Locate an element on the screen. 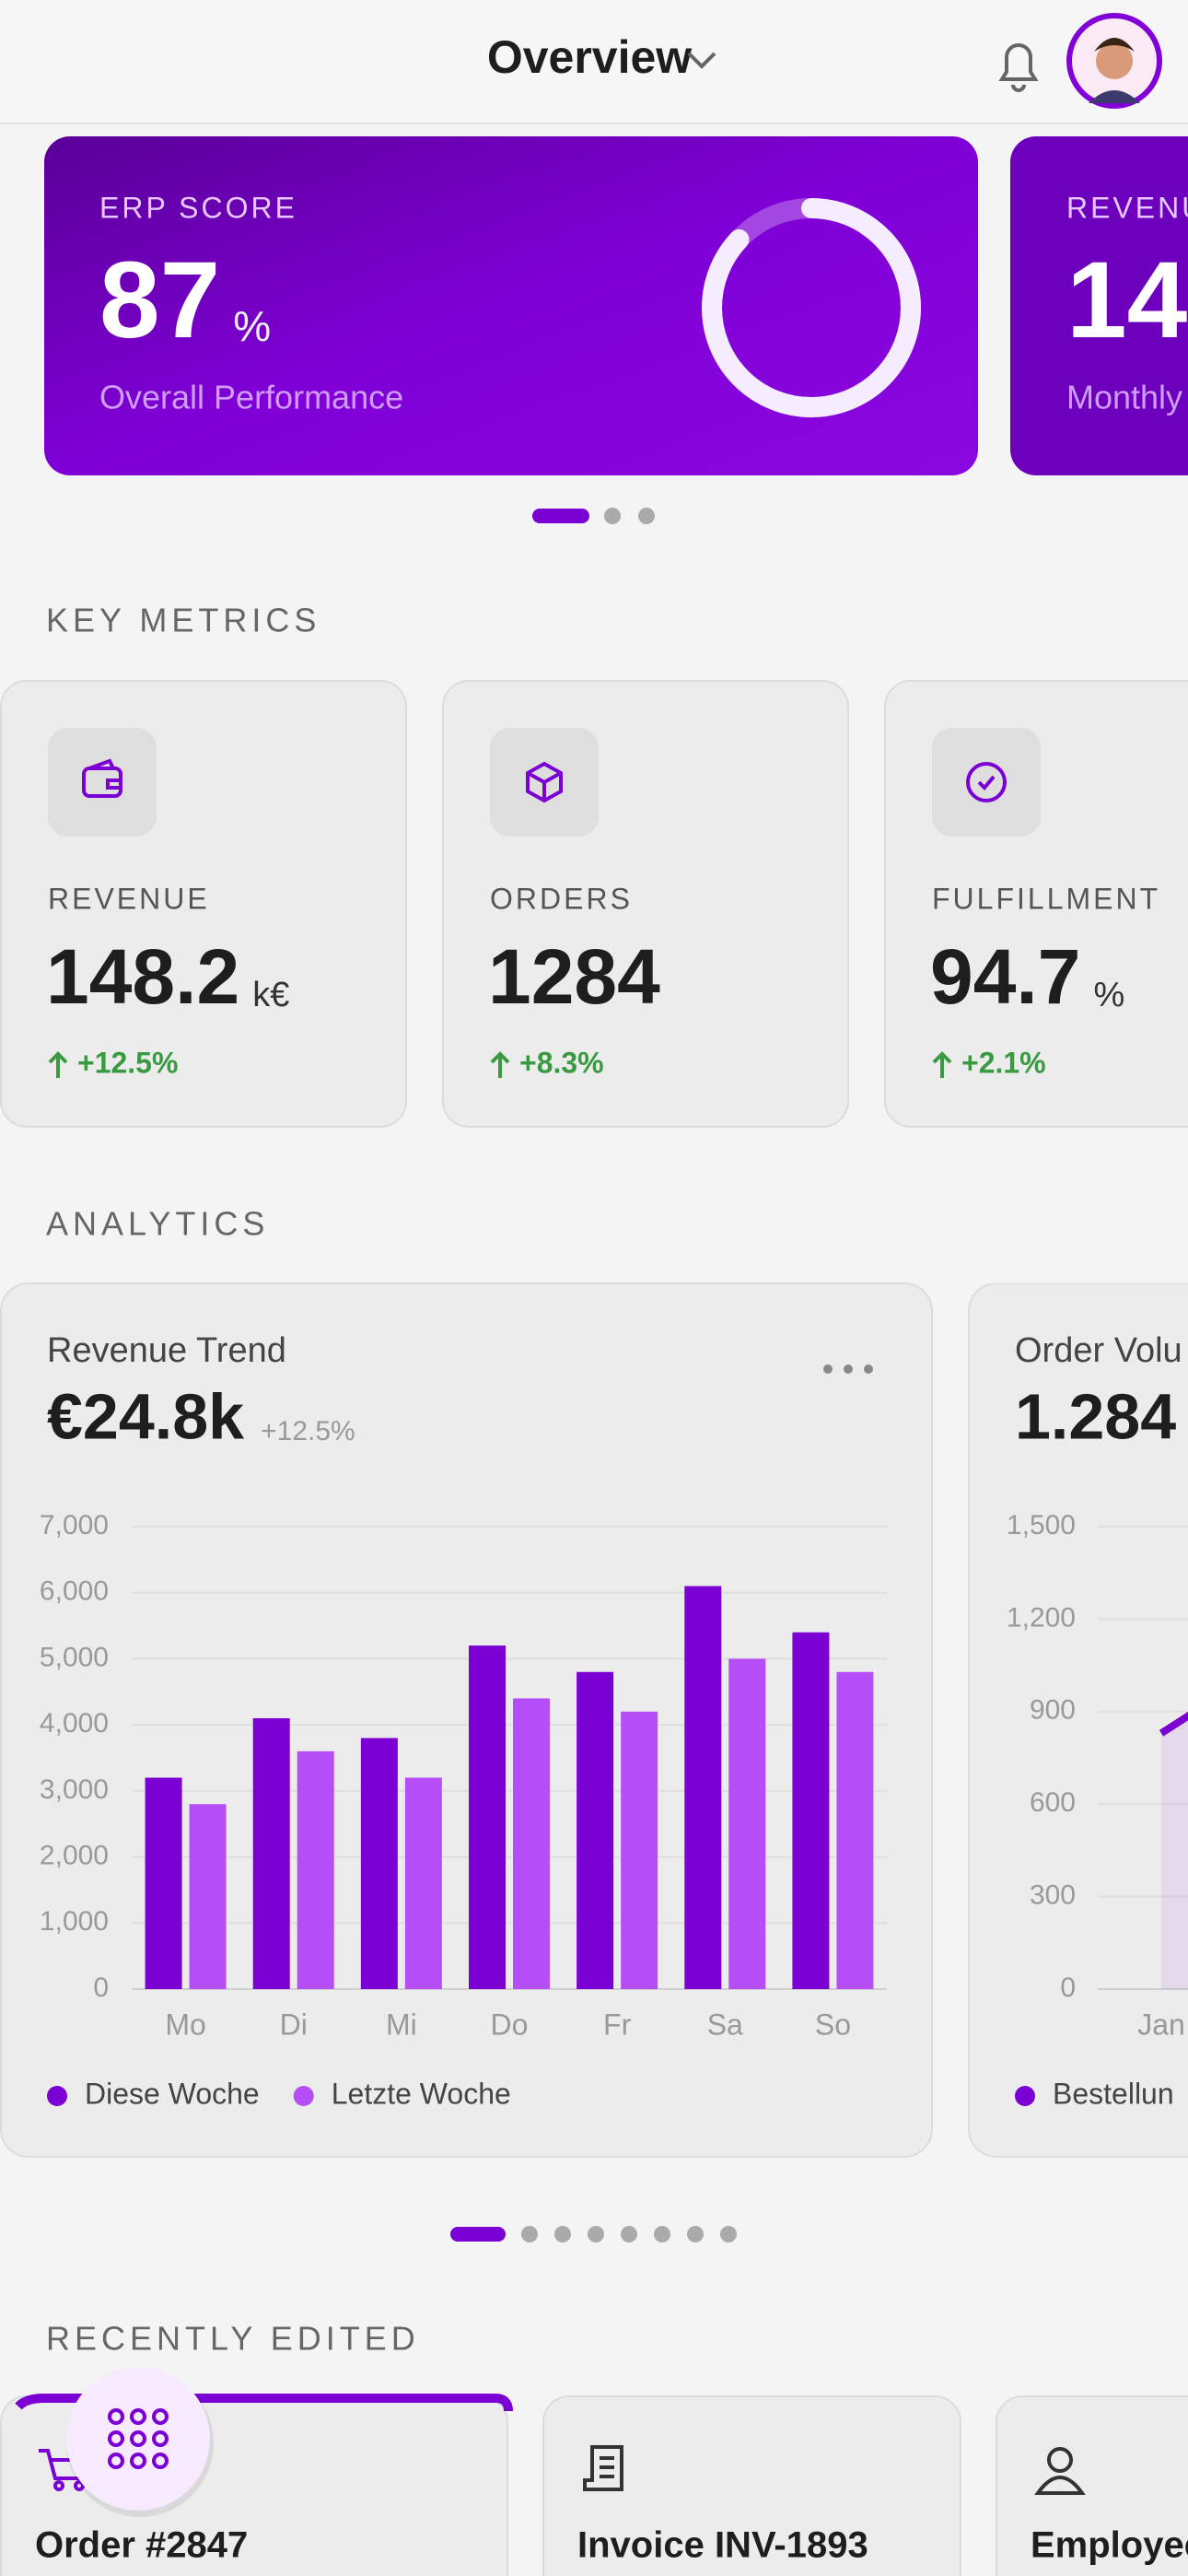 This screenshot has height=2576, width=1188. section-title: ANALYTICS is located at coordinates (157, 1224).